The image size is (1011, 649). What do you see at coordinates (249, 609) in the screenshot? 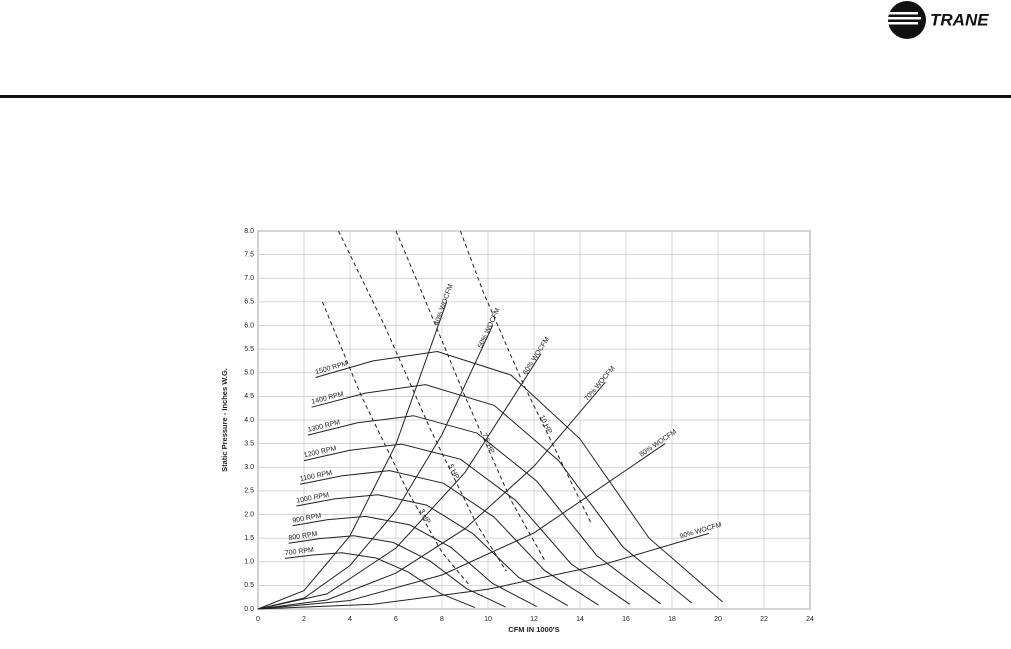
I see `y-tick-label: 0.0` at bounding box center [249, 609].